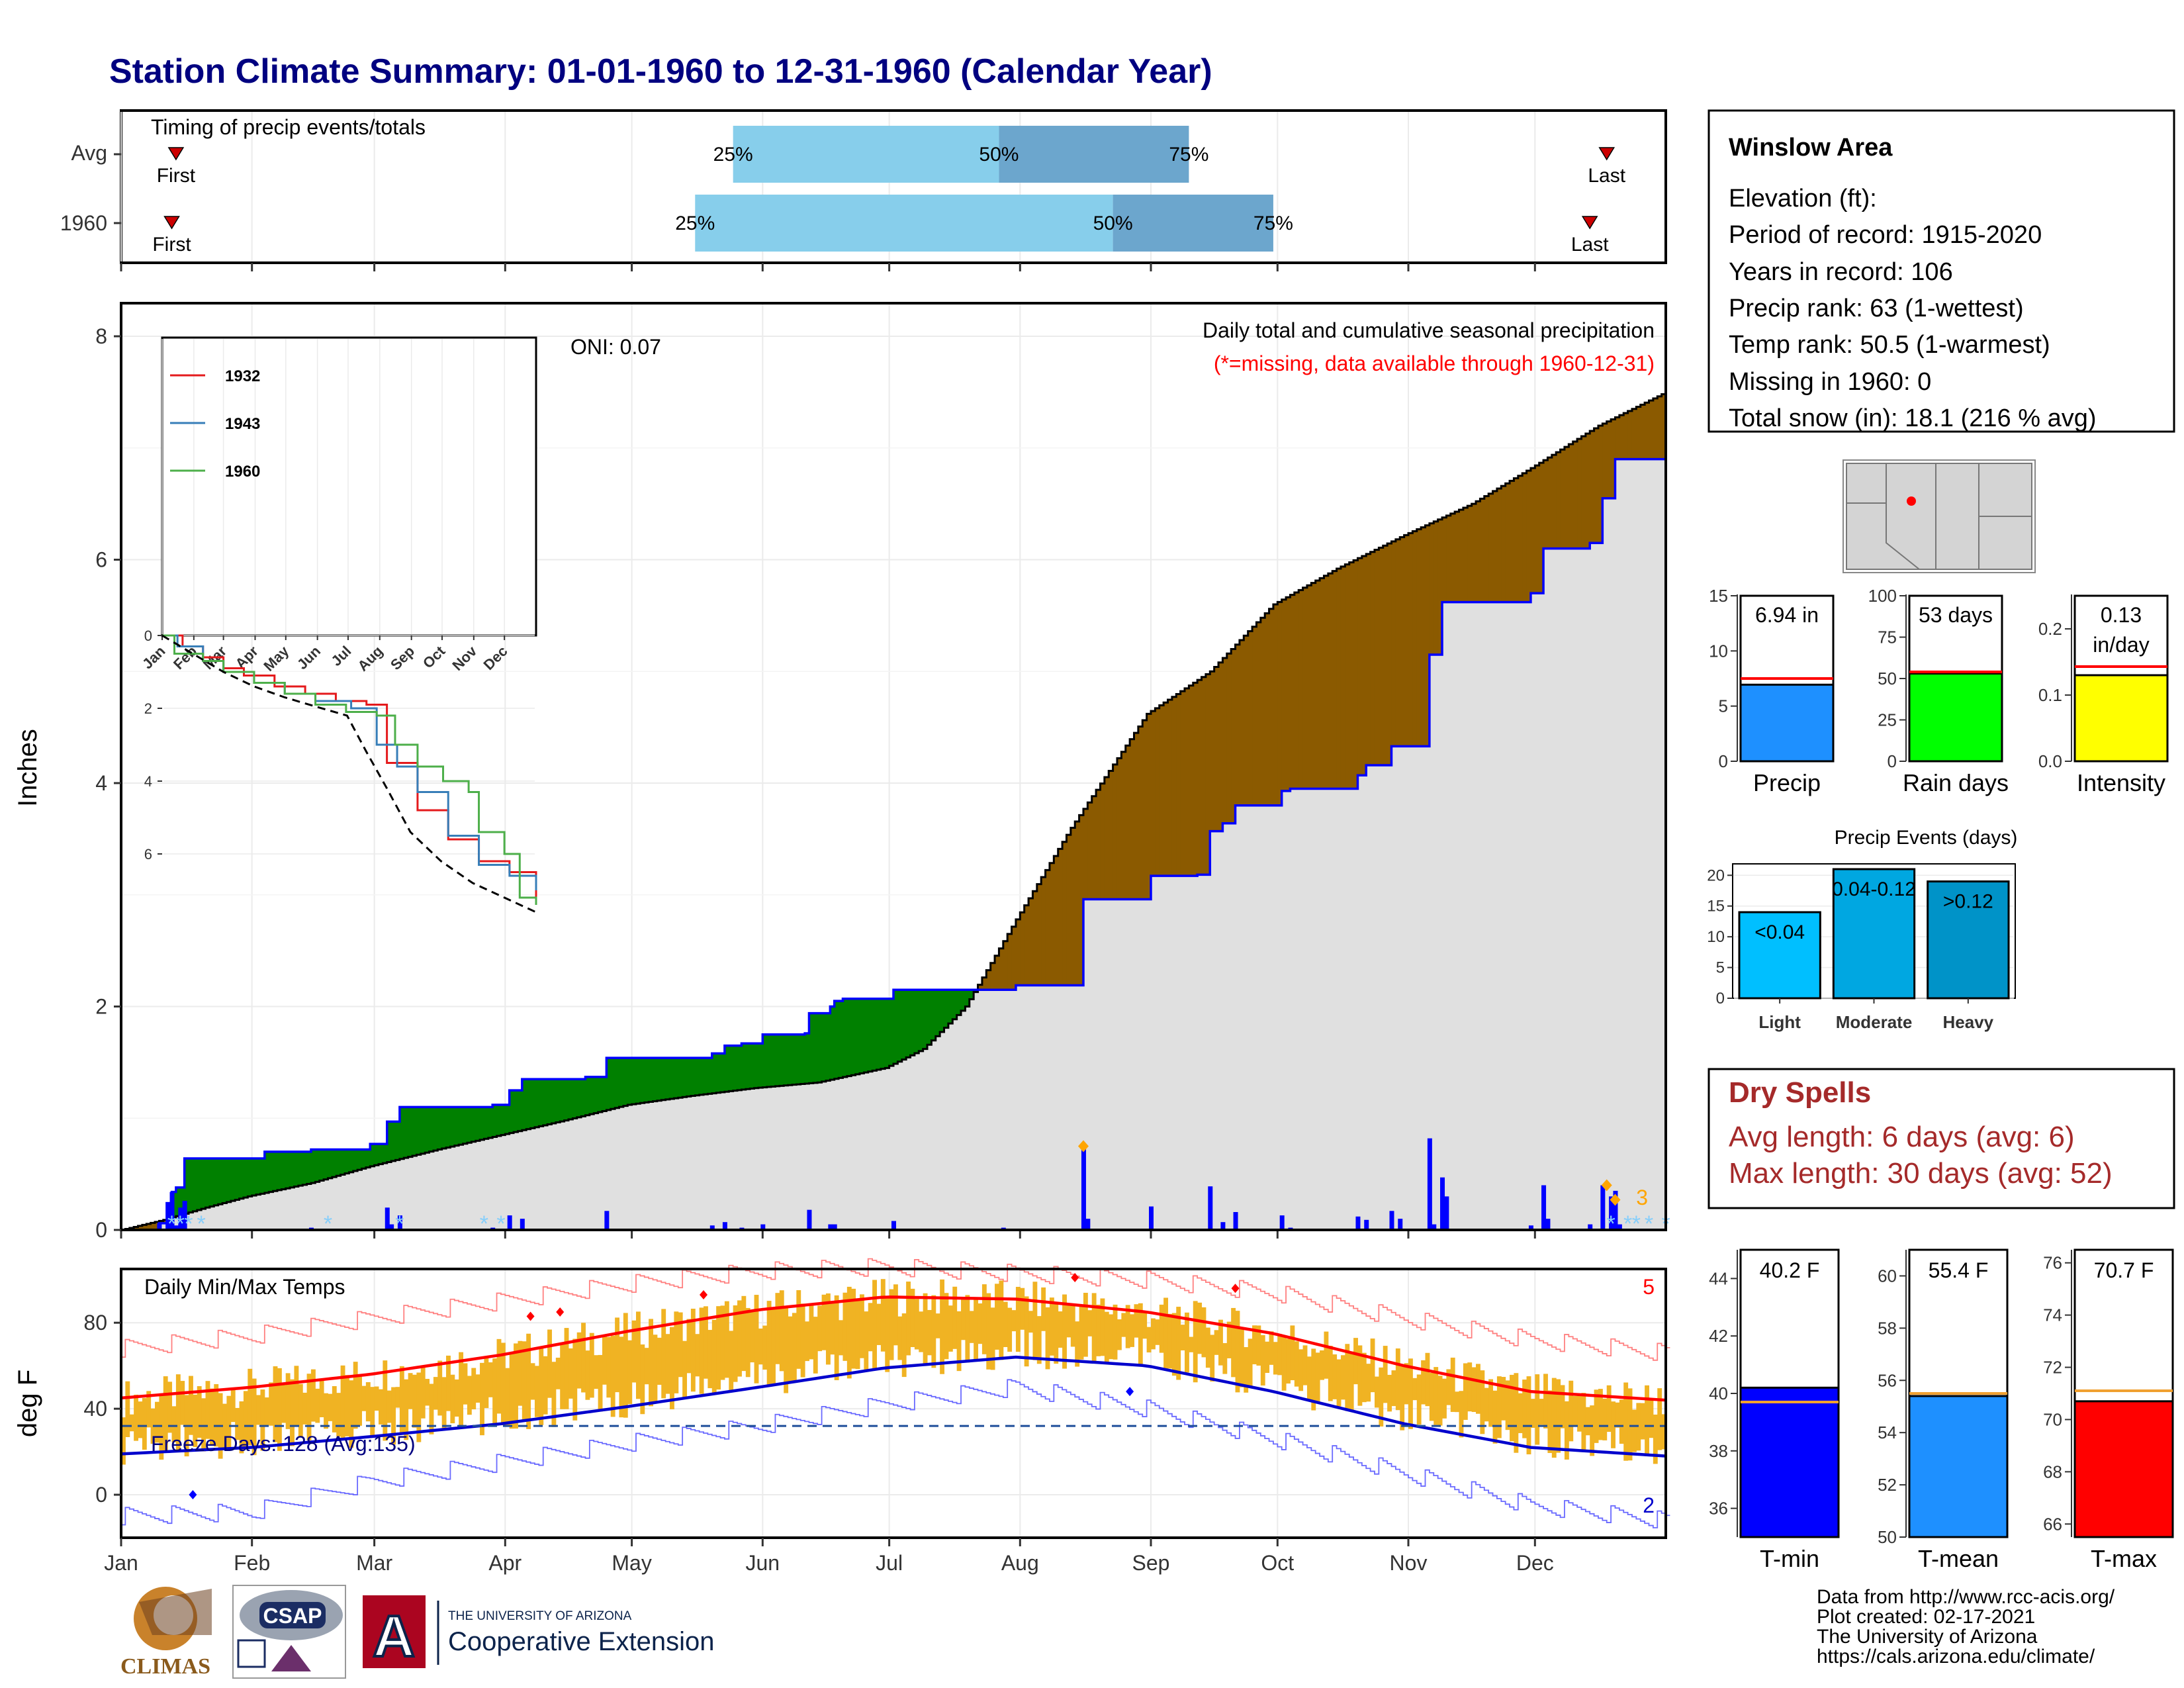 This screenshot has width=2184, height=1688. What do you see at coordinates (242, 424) in the screenshot?
I see `inset-legend-label: 1943` at bounding box center [242, 424].